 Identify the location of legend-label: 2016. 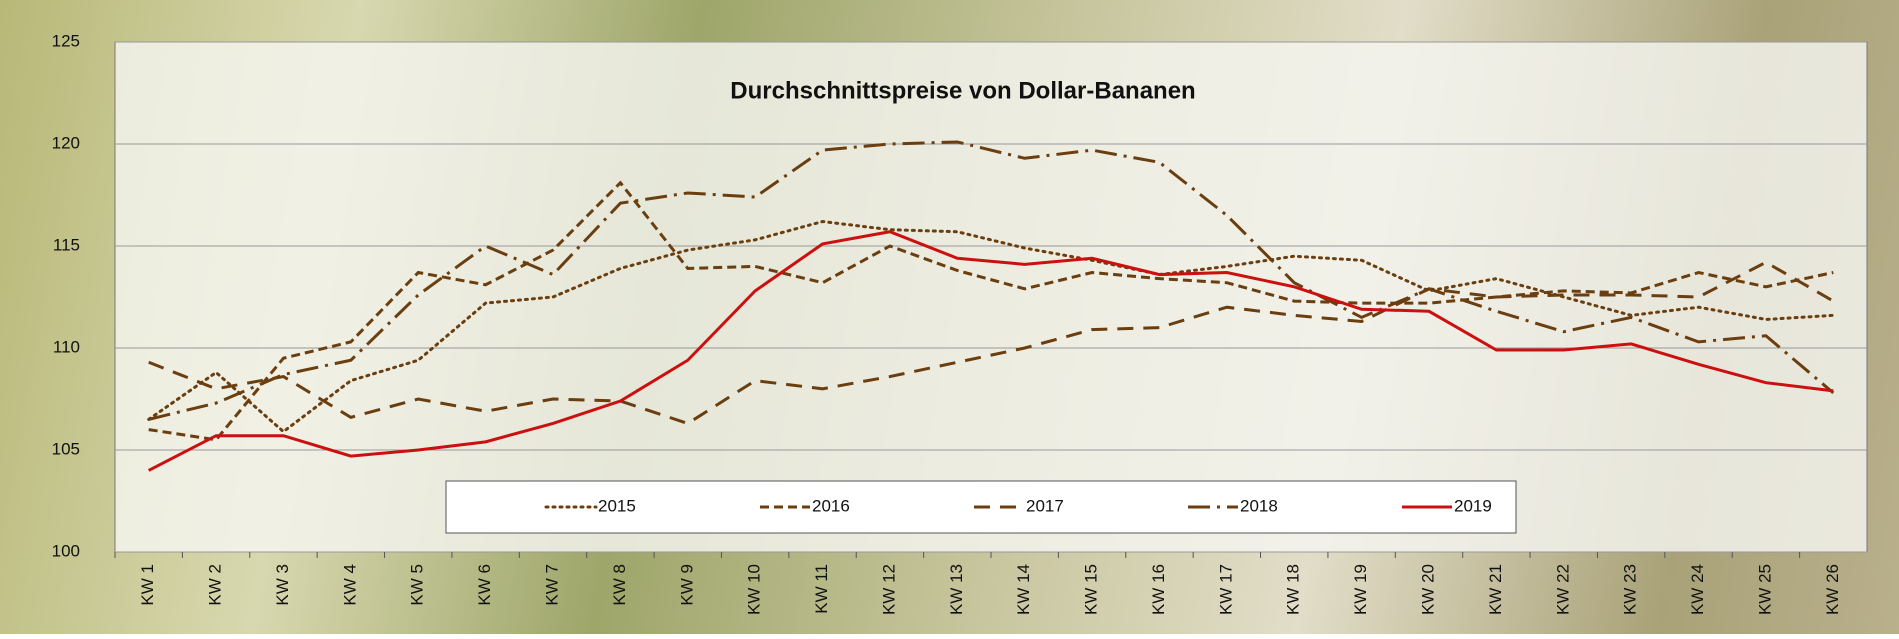
(831, 505).